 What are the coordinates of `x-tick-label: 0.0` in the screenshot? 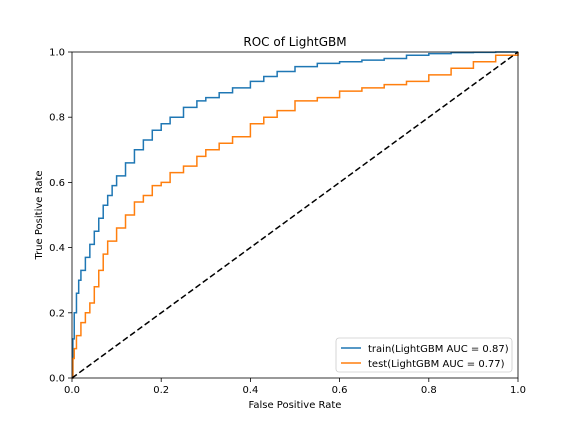 It's located at (72, 390).